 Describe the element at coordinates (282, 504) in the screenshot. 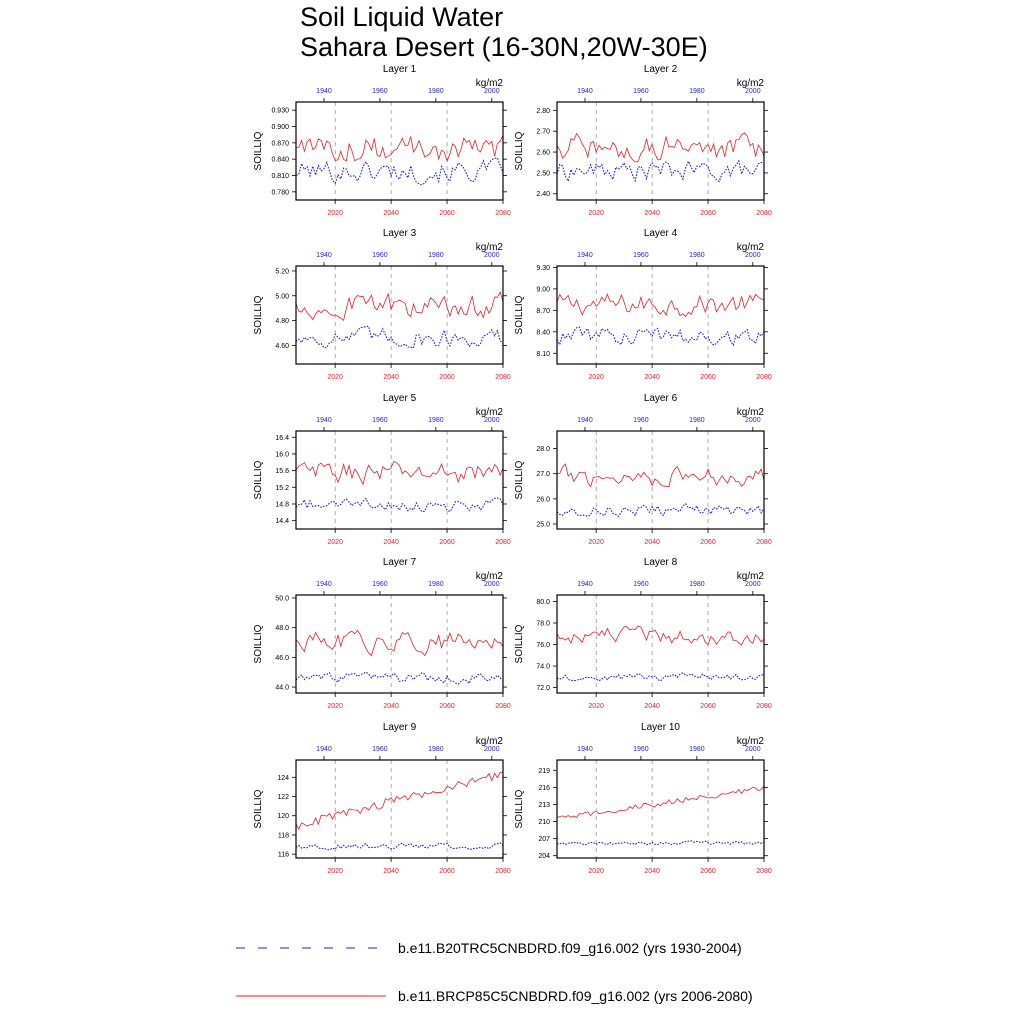

I see `y-tick-label: 14.8` at that location.